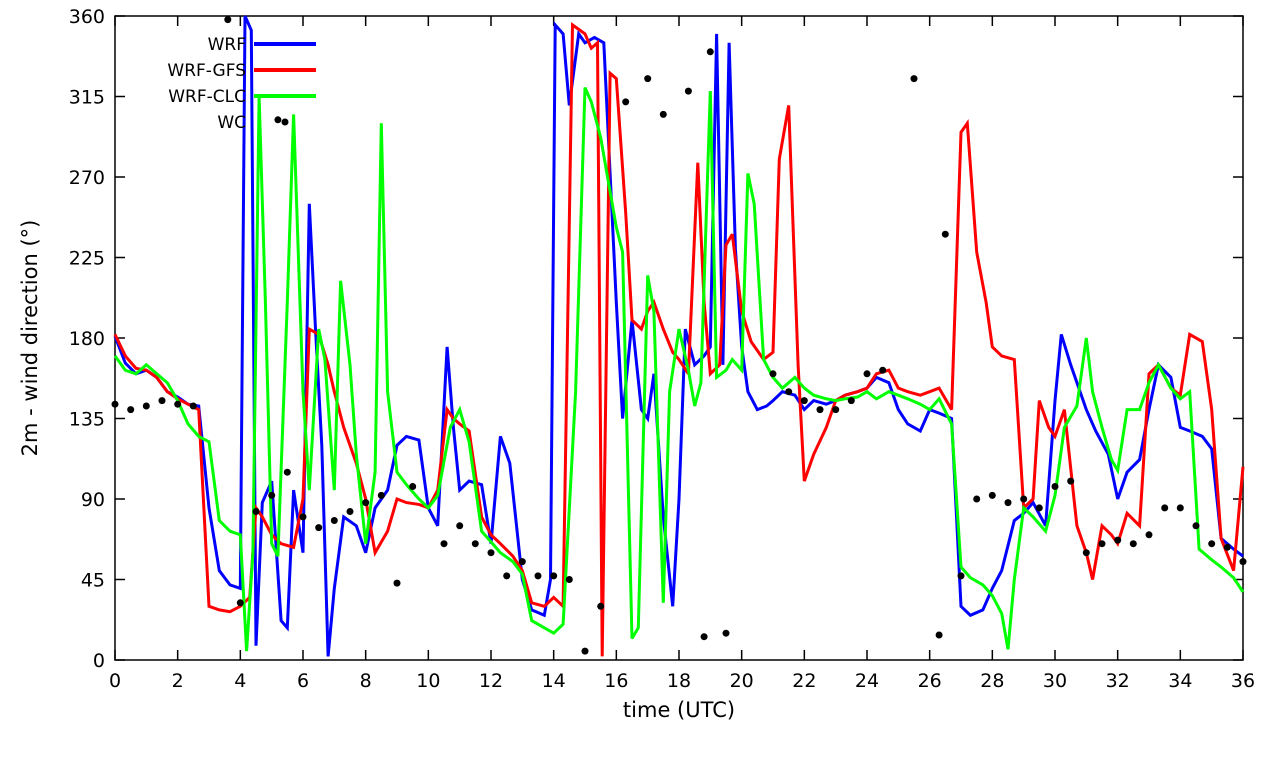  What do you see at coordinates (679, 681) in the screenshot?
I see `x-tick-label: 18` at bounding box center [679, 681].